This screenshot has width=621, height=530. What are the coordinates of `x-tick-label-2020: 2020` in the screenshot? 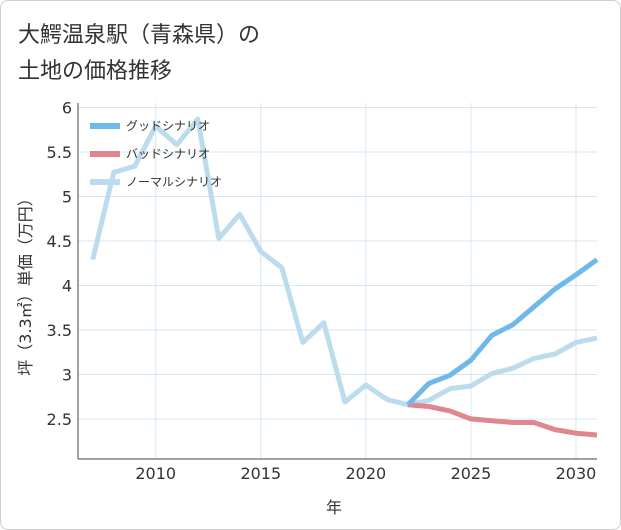 It's located at (366, 473).